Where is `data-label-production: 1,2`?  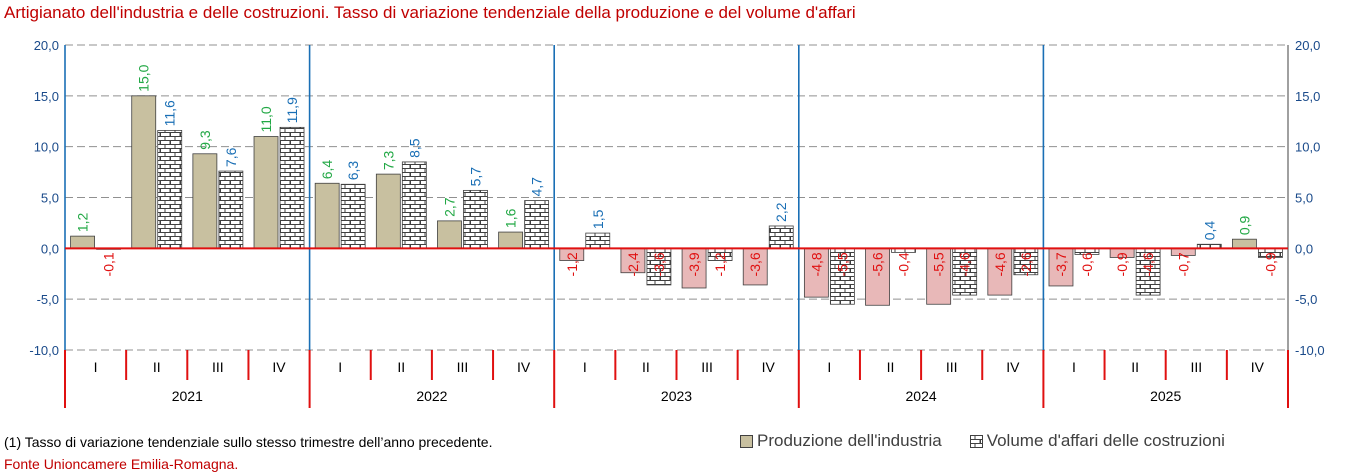 data-label-production: 1,2 is located at coordinates (83, 222).